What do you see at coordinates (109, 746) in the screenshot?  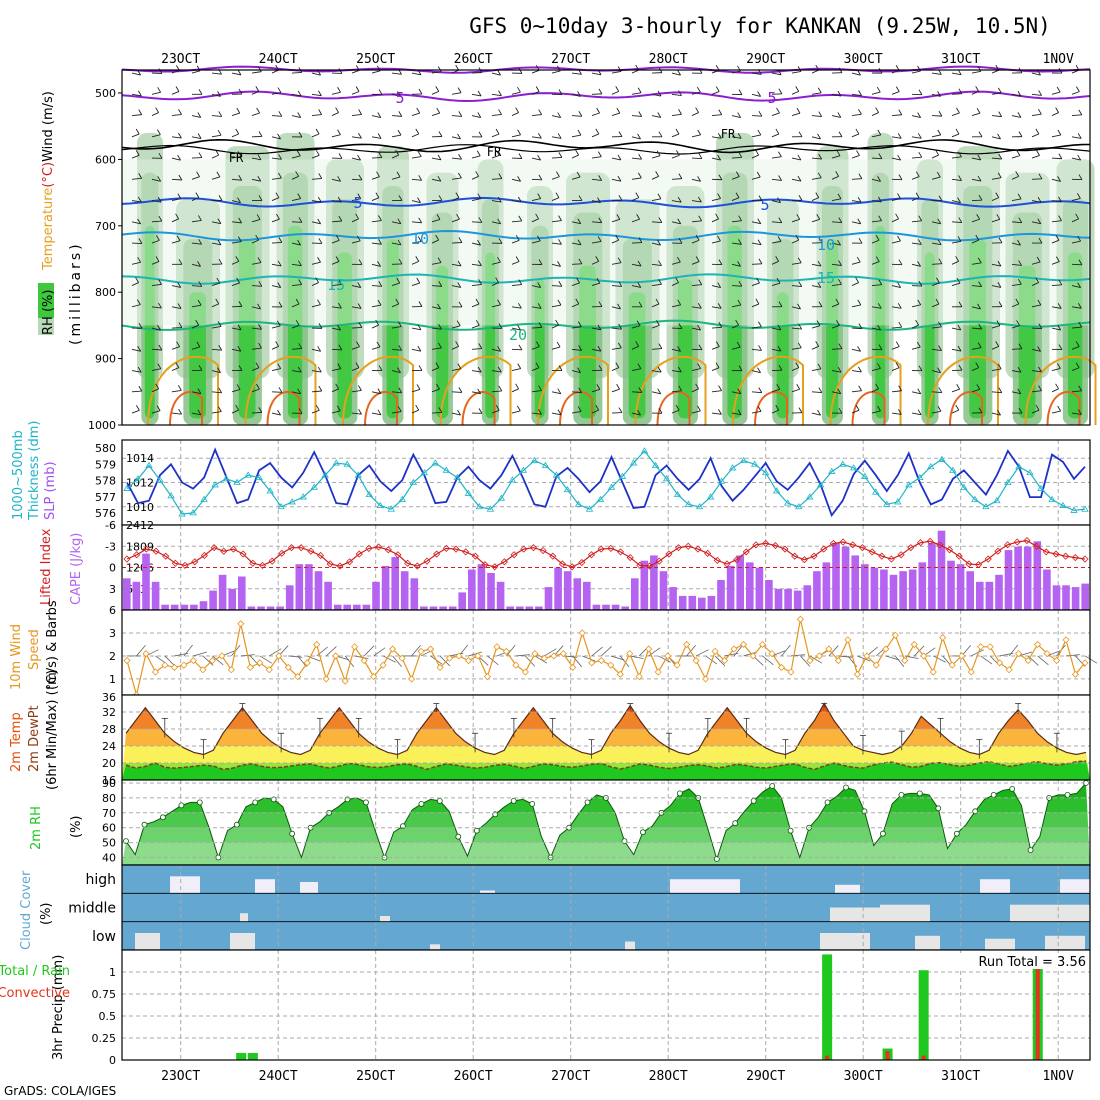 I see `temp-tick-label: 24` at bounding box center [109, 746].